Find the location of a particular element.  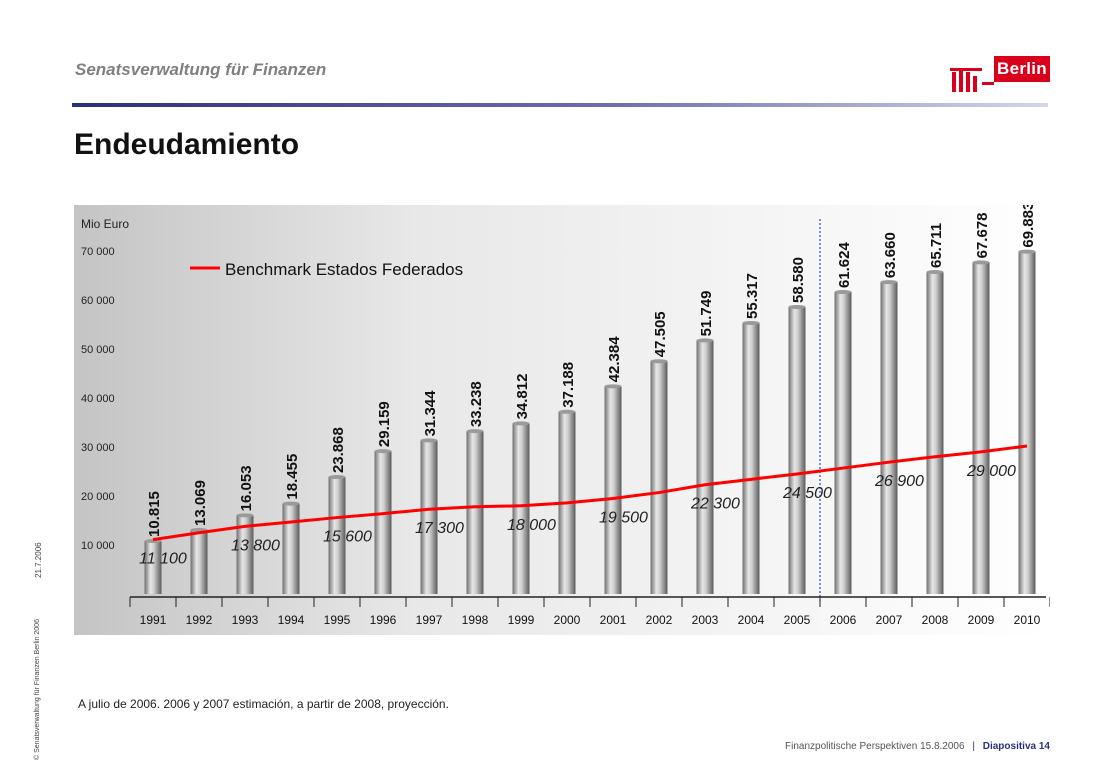

x-tick-label: 1998 is located at coordinates (475, 620).